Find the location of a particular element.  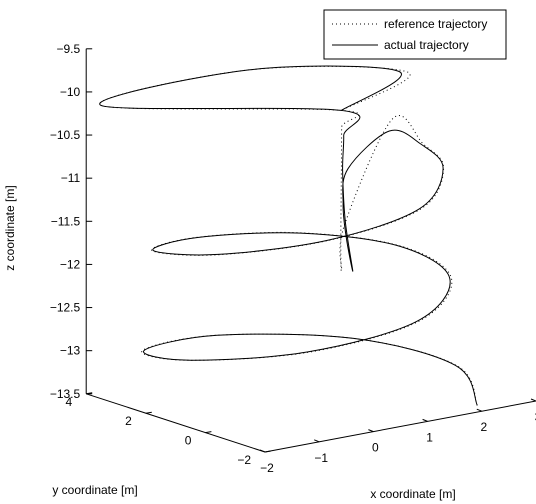

z-tick-label: −12.5 is located at coordinates (65, 308).